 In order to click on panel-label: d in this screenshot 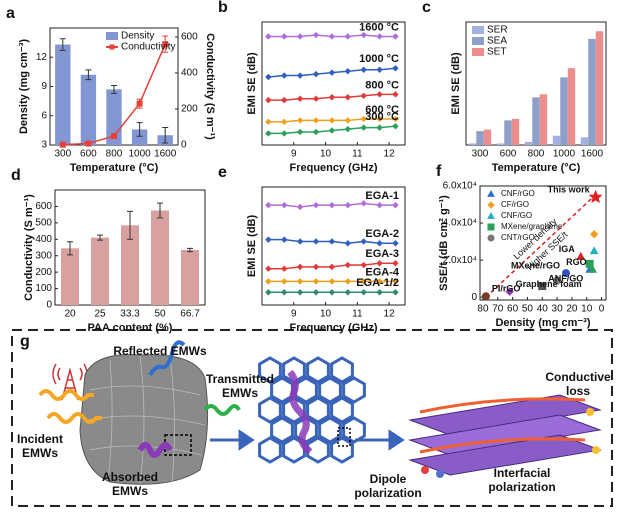, I will do `click(16, 175)`.